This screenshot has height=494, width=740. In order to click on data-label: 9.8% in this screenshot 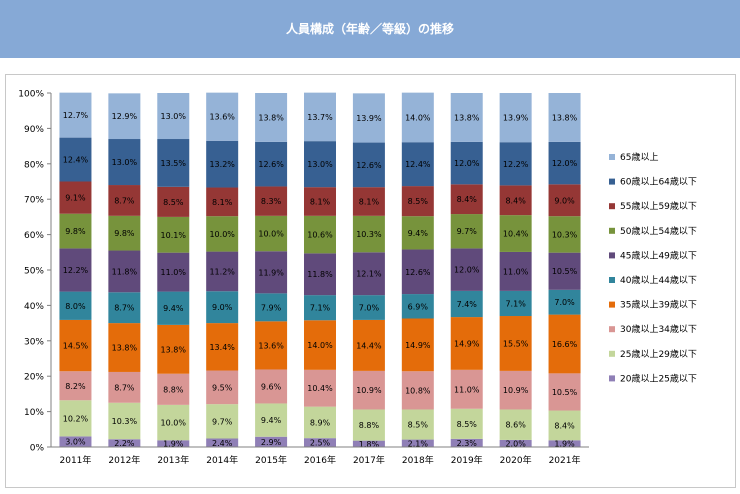, I will do `click(75, 231)`.